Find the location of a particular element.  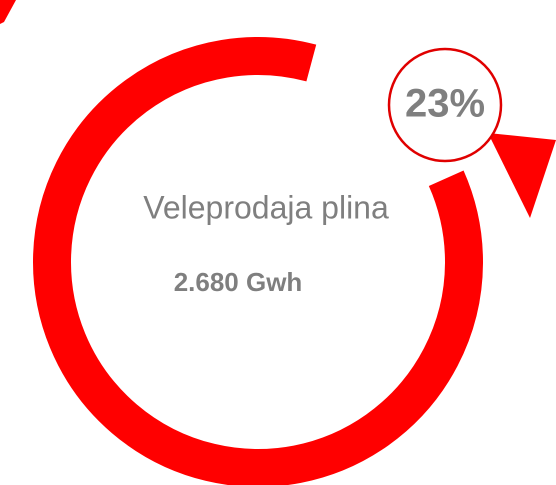

arrow-head is located at coordinates (522, 175).